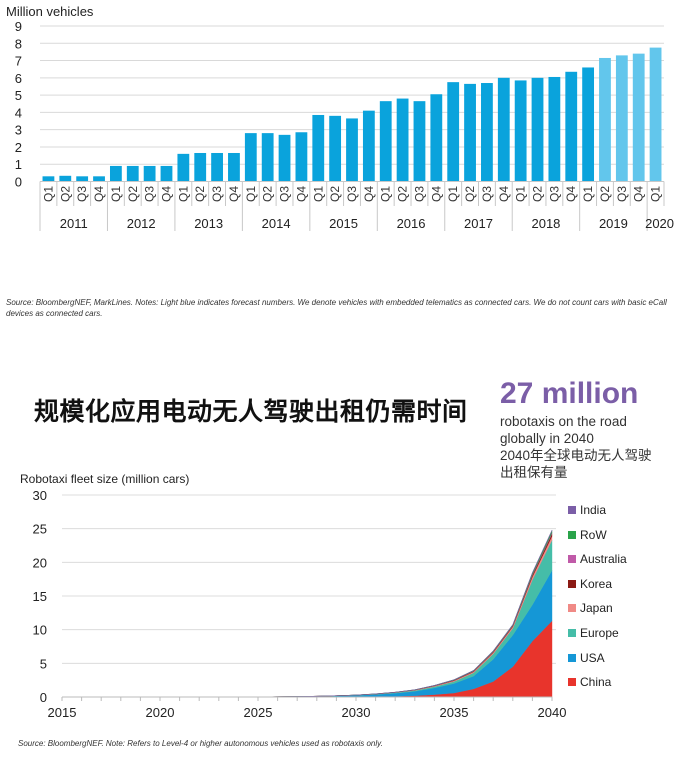  Describe the element at coordinates (18, 164) in the screenshot. I see `y-tick-label: 1` at that location.